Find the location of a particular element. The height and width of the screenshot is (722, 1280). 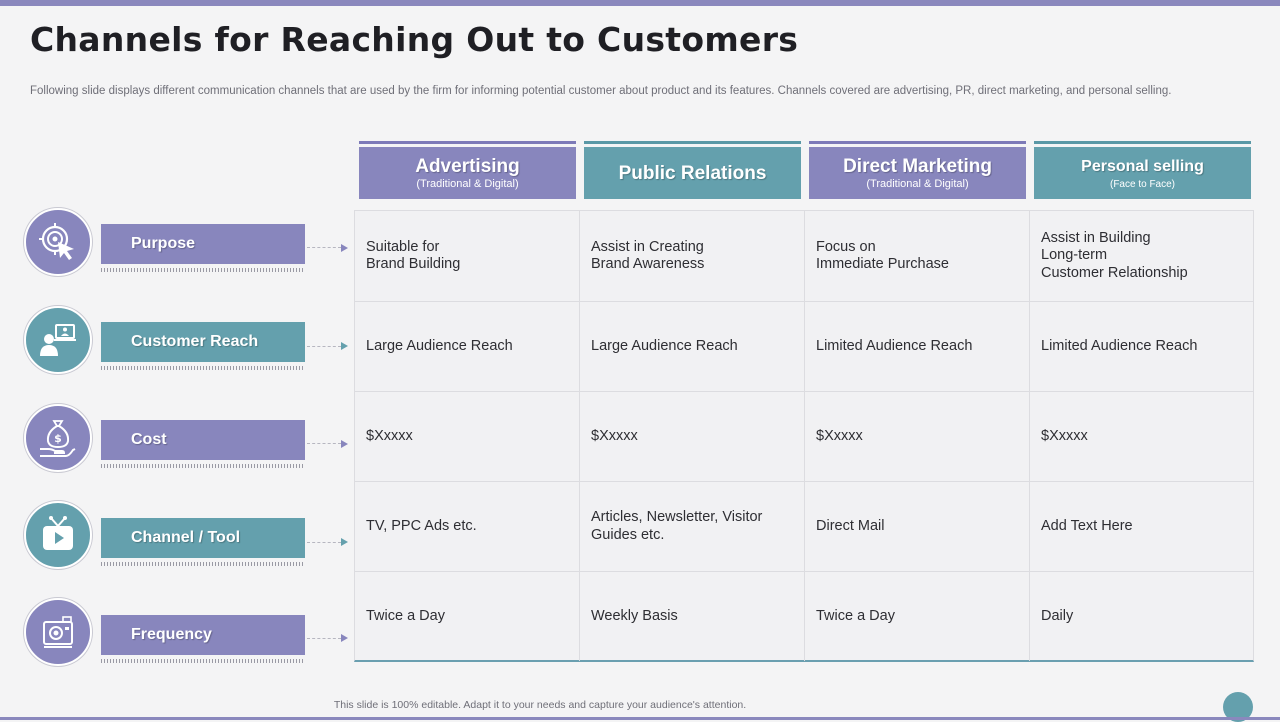

row-label-cost: Cost is located at coordinates (203, 444).